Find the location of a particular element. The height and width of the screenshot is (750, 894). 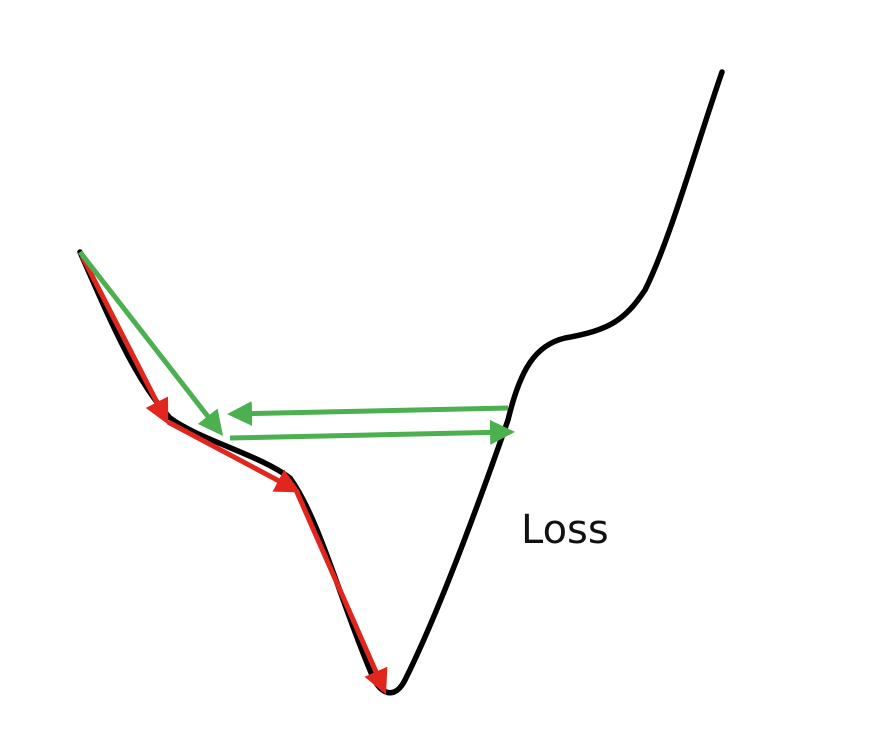

loss-label: Loss is located at coordinates (565, 530).